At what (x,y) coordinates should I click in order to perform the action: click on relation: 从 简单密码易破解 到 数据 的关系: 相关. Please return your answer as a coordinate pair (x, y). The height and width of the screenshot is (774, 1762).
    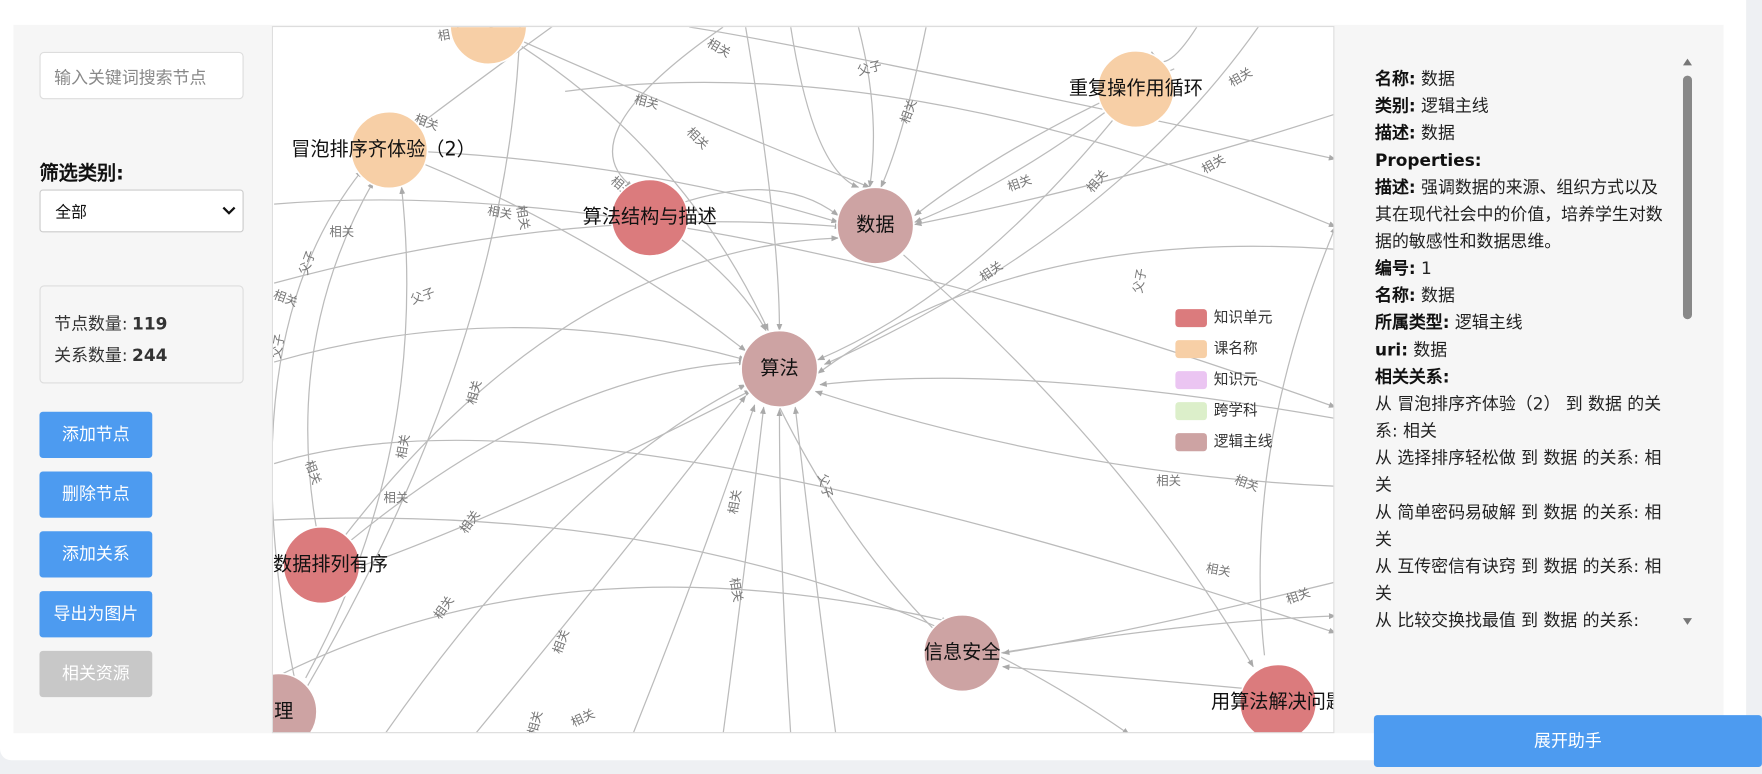
    Looking at the image, I should click on (1518, 525).